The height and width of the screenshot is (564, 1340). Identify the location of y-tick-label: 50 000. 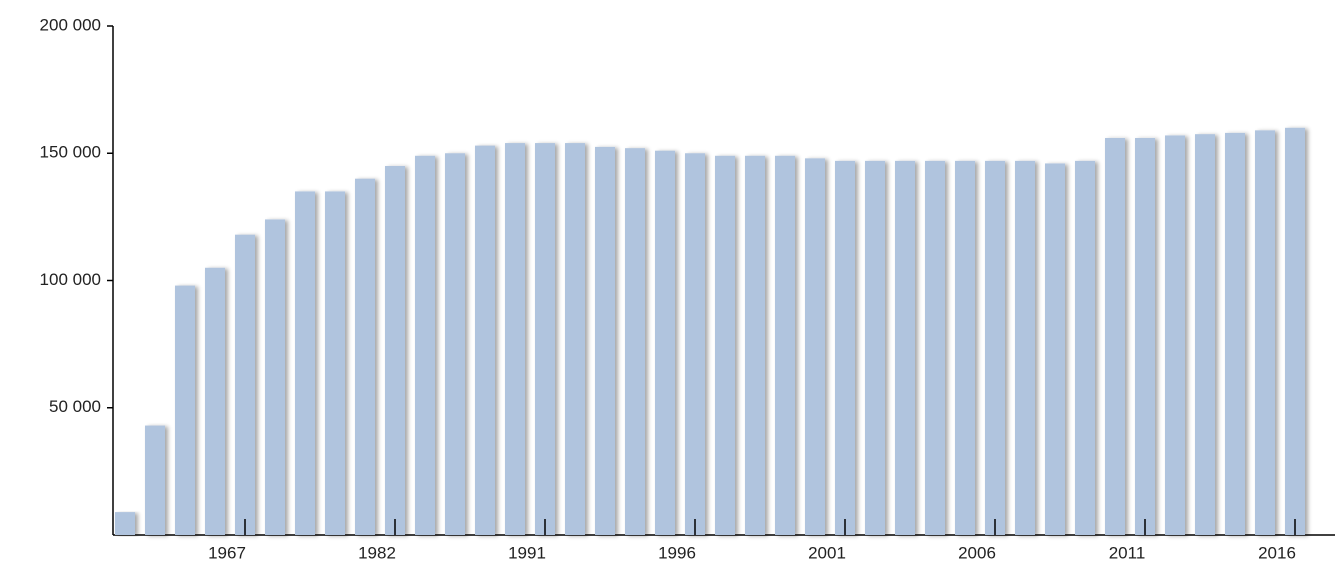
(75, 406).